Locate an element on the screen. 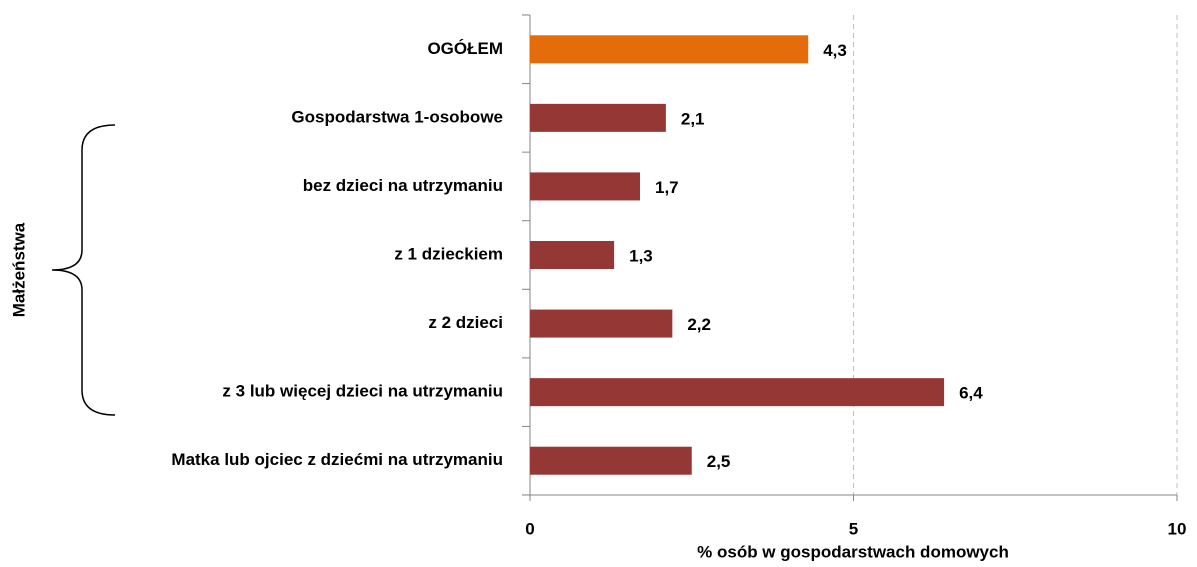 This screenshot has width=1197, height=567. x-tick-label: 5 is located at coordinates (853, 528).